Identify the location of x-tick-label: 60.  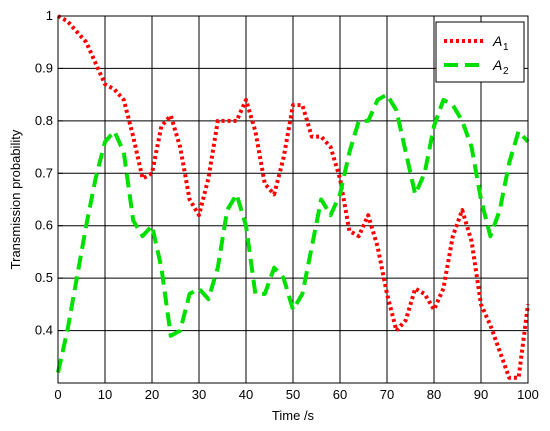
(340, 394).